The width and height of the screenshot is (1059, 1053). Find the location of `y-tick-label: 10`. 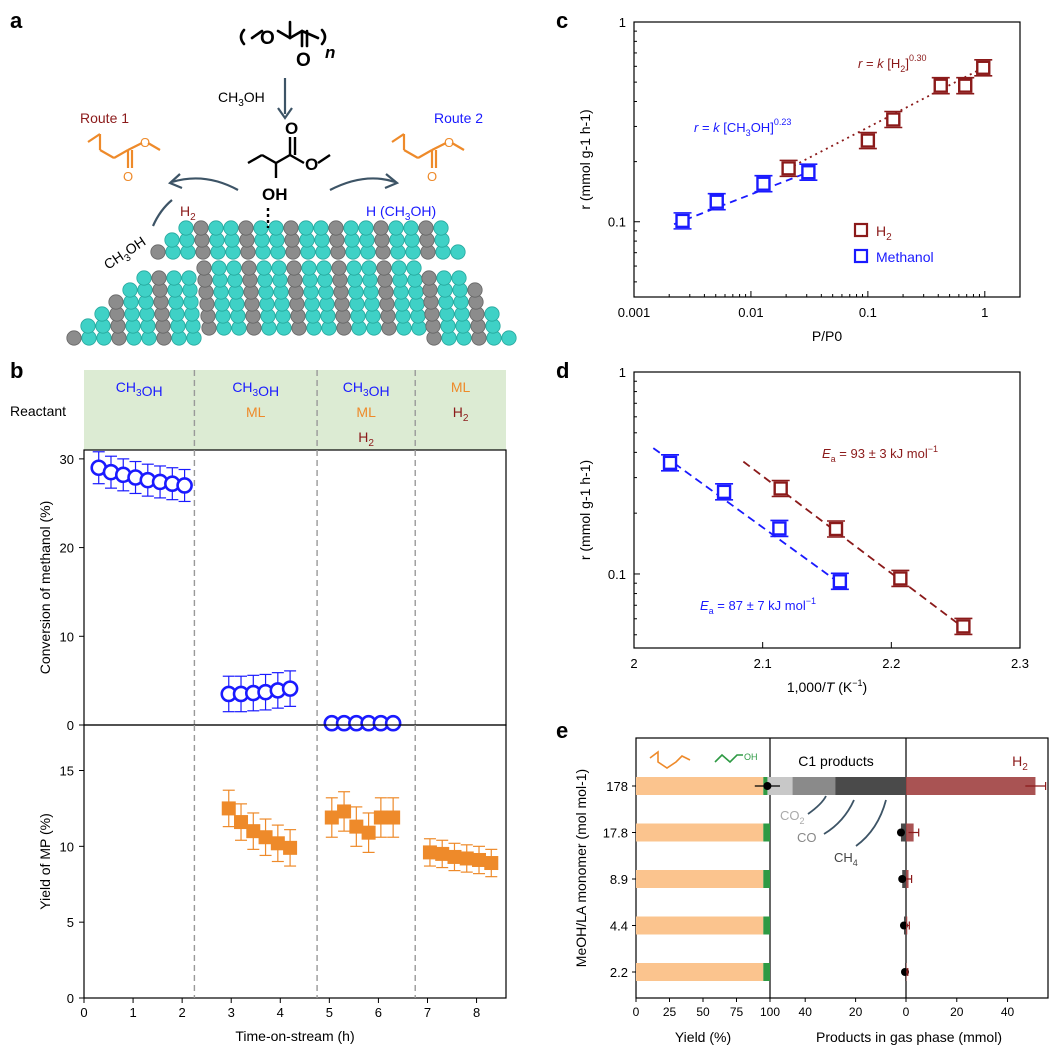

y-tick-label: 10 is located at coordinates (67, 846).